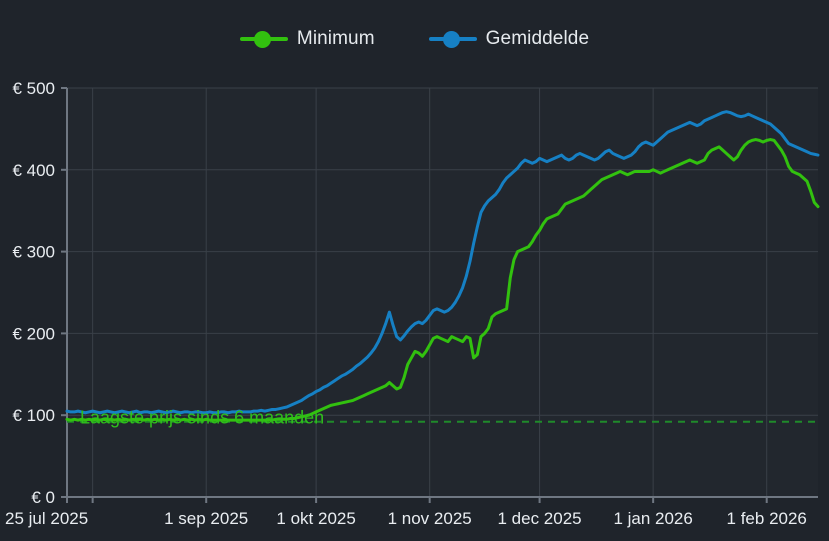  I want to click on y-axis-labels: € 0 € 100 € 200 € 300 € 400 € 500, so click(33, 293).